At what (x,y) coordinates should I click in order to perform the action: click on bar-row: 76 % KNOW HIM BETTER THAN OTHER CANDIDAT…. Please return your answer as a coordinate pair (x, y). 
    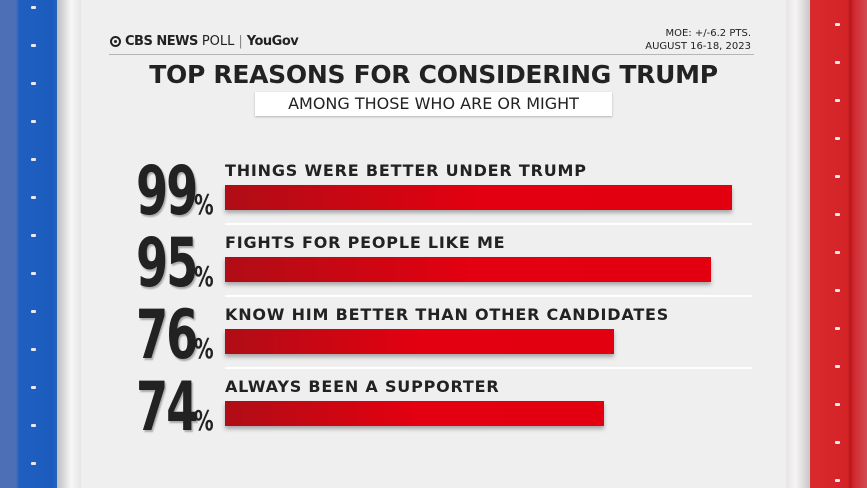
    Looking at the image, I should click on (441, 336).